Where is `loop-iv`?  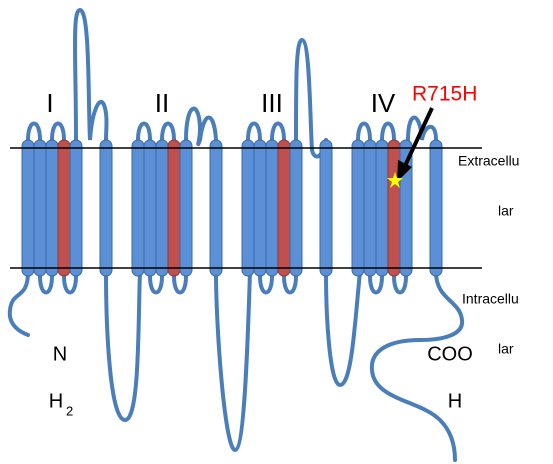 loop-iv is located at coordinates (422, 128).